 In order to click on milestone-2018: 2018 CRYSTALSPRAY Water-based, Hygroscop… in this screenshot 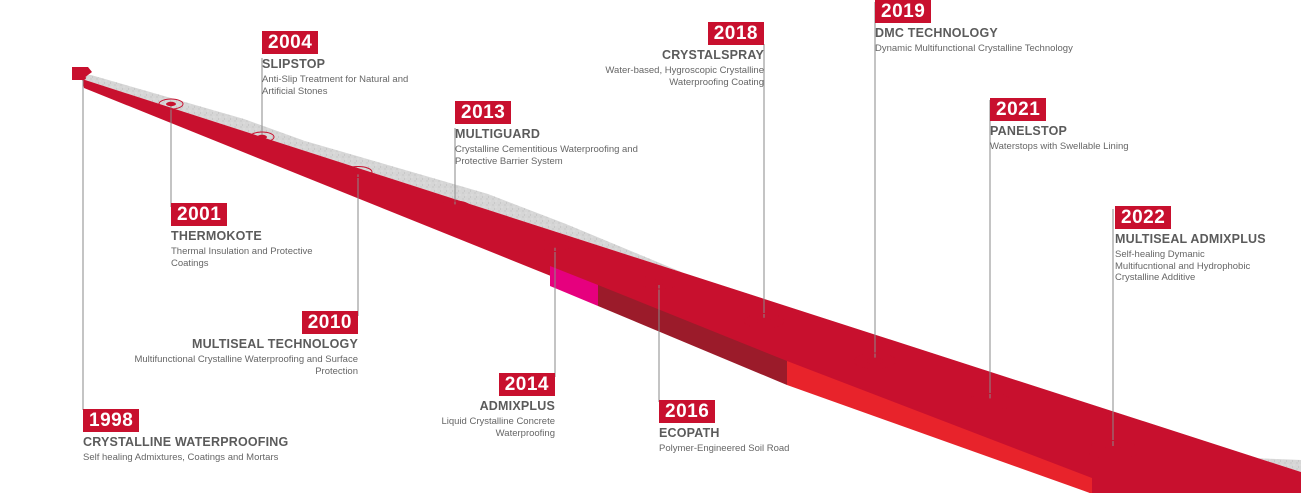, I will do `click(674, 55)`.